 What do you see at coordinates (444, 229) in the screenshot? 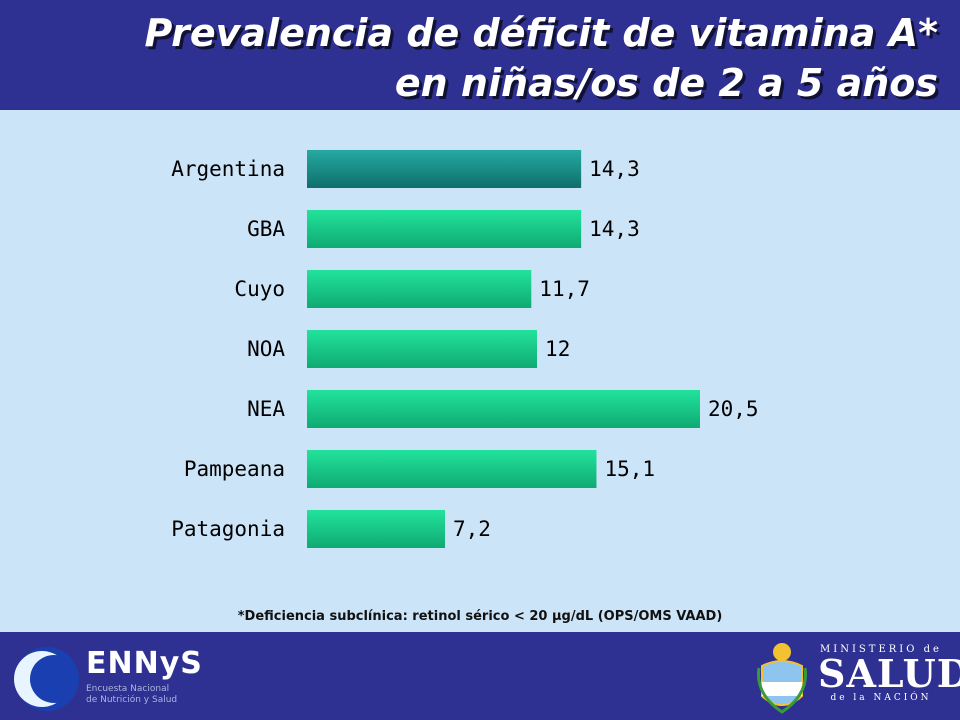
I see `bar-gba` at bounding box center [444, 229].